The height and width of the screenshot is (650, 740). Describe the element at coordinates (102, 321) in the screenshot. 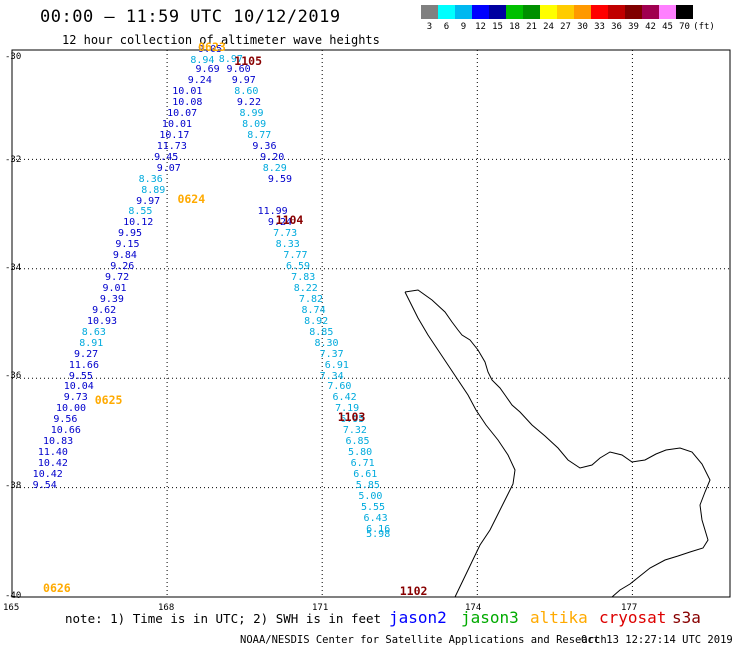

I see `swh-point: 10.93` at that location.